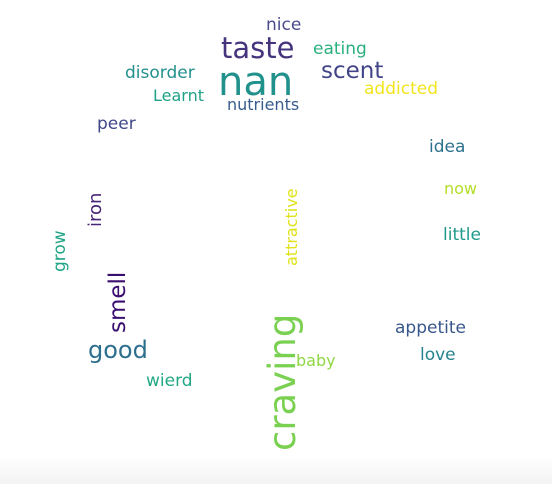 The image size is (552, 484). What do you see at coordinates (462, 235) in the screenshot?
I see `word-little: little` at bounding box center [462, 235].